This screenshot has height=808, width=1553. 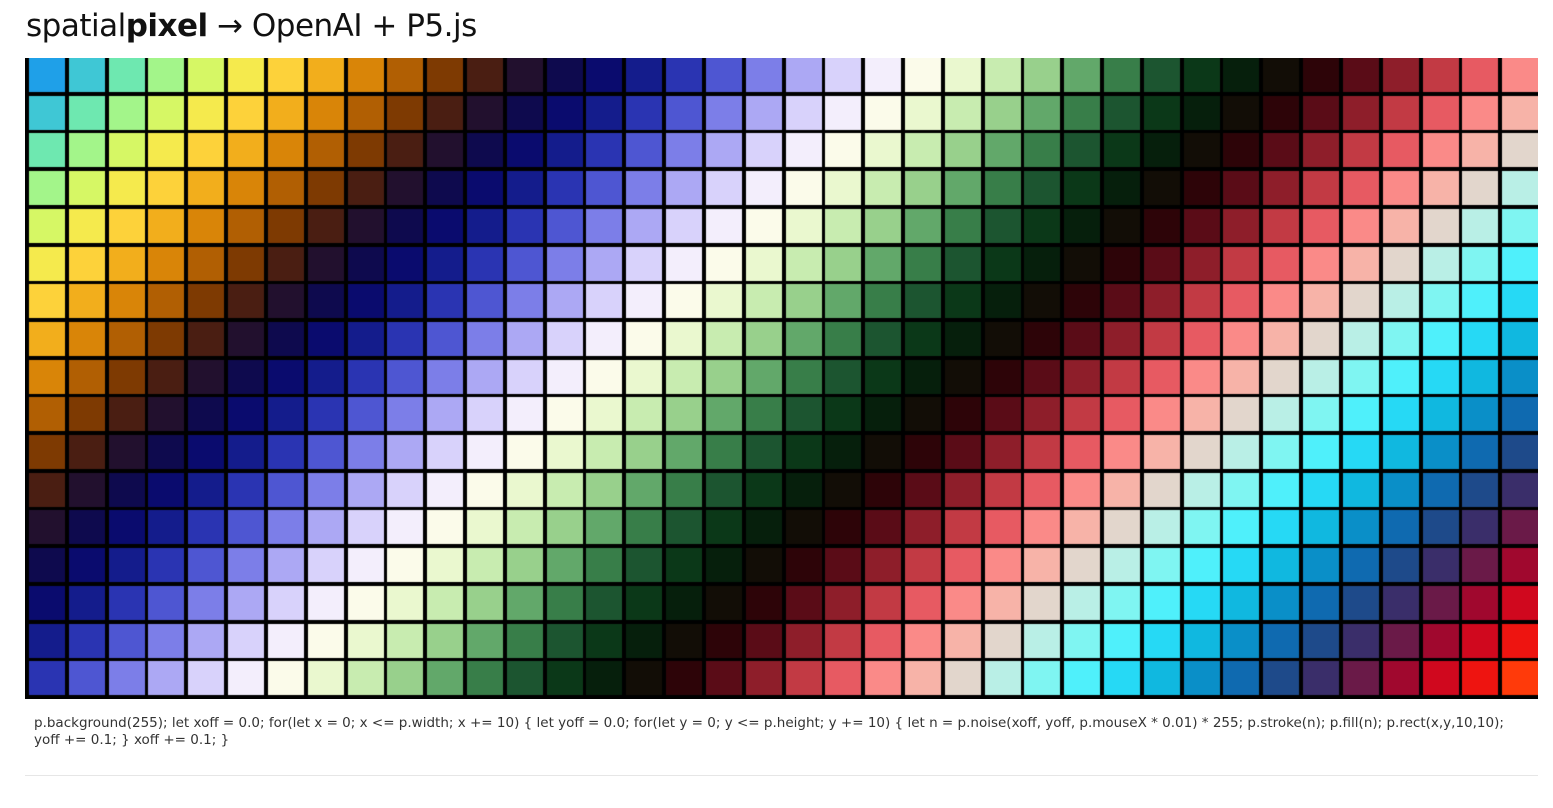 What do you see at coordinates (76, 26) in the screenshot?
I see `brand-name-regular: spatial` at bounding box center [76, 26].